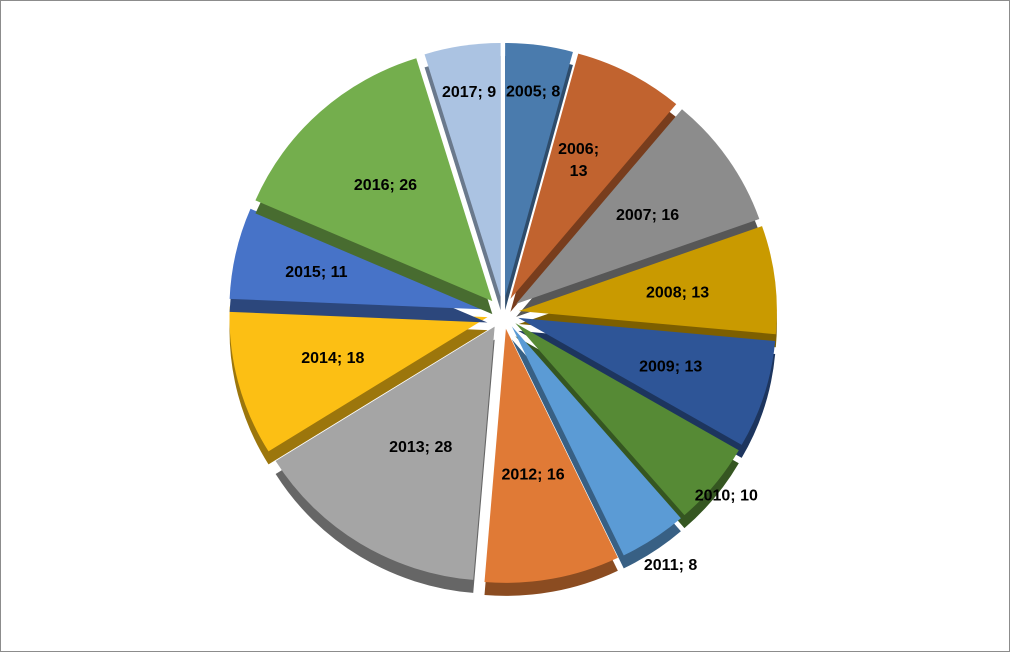  I want to click on pie-slice-2005, so click(539, 177).